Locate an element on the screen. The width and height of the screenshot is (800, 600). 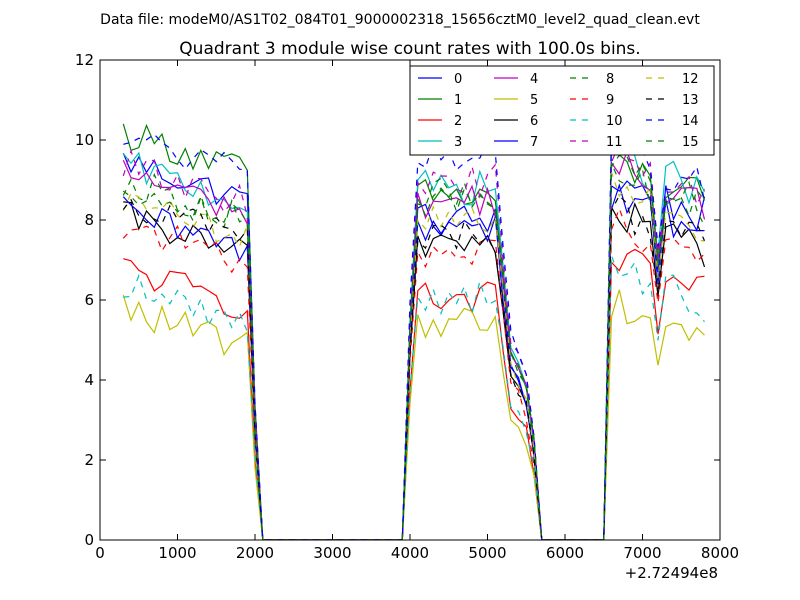
x-tick-label: 8000 is located at coordinates (720, 553).